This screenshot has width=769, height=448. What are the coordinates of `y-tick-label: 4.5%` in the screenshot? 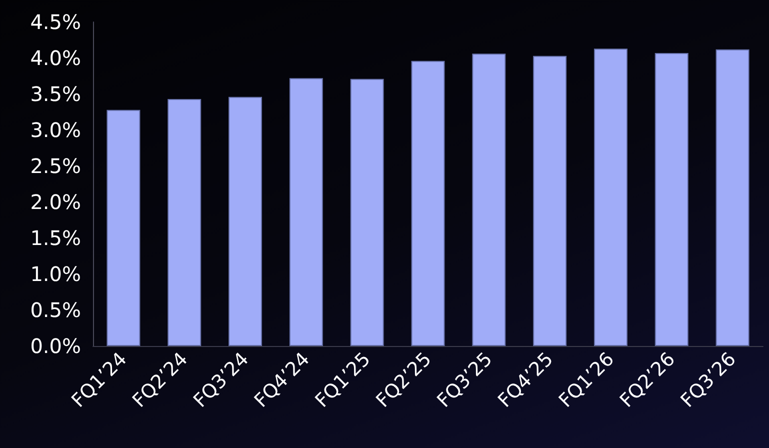 It's located at (55, 22).